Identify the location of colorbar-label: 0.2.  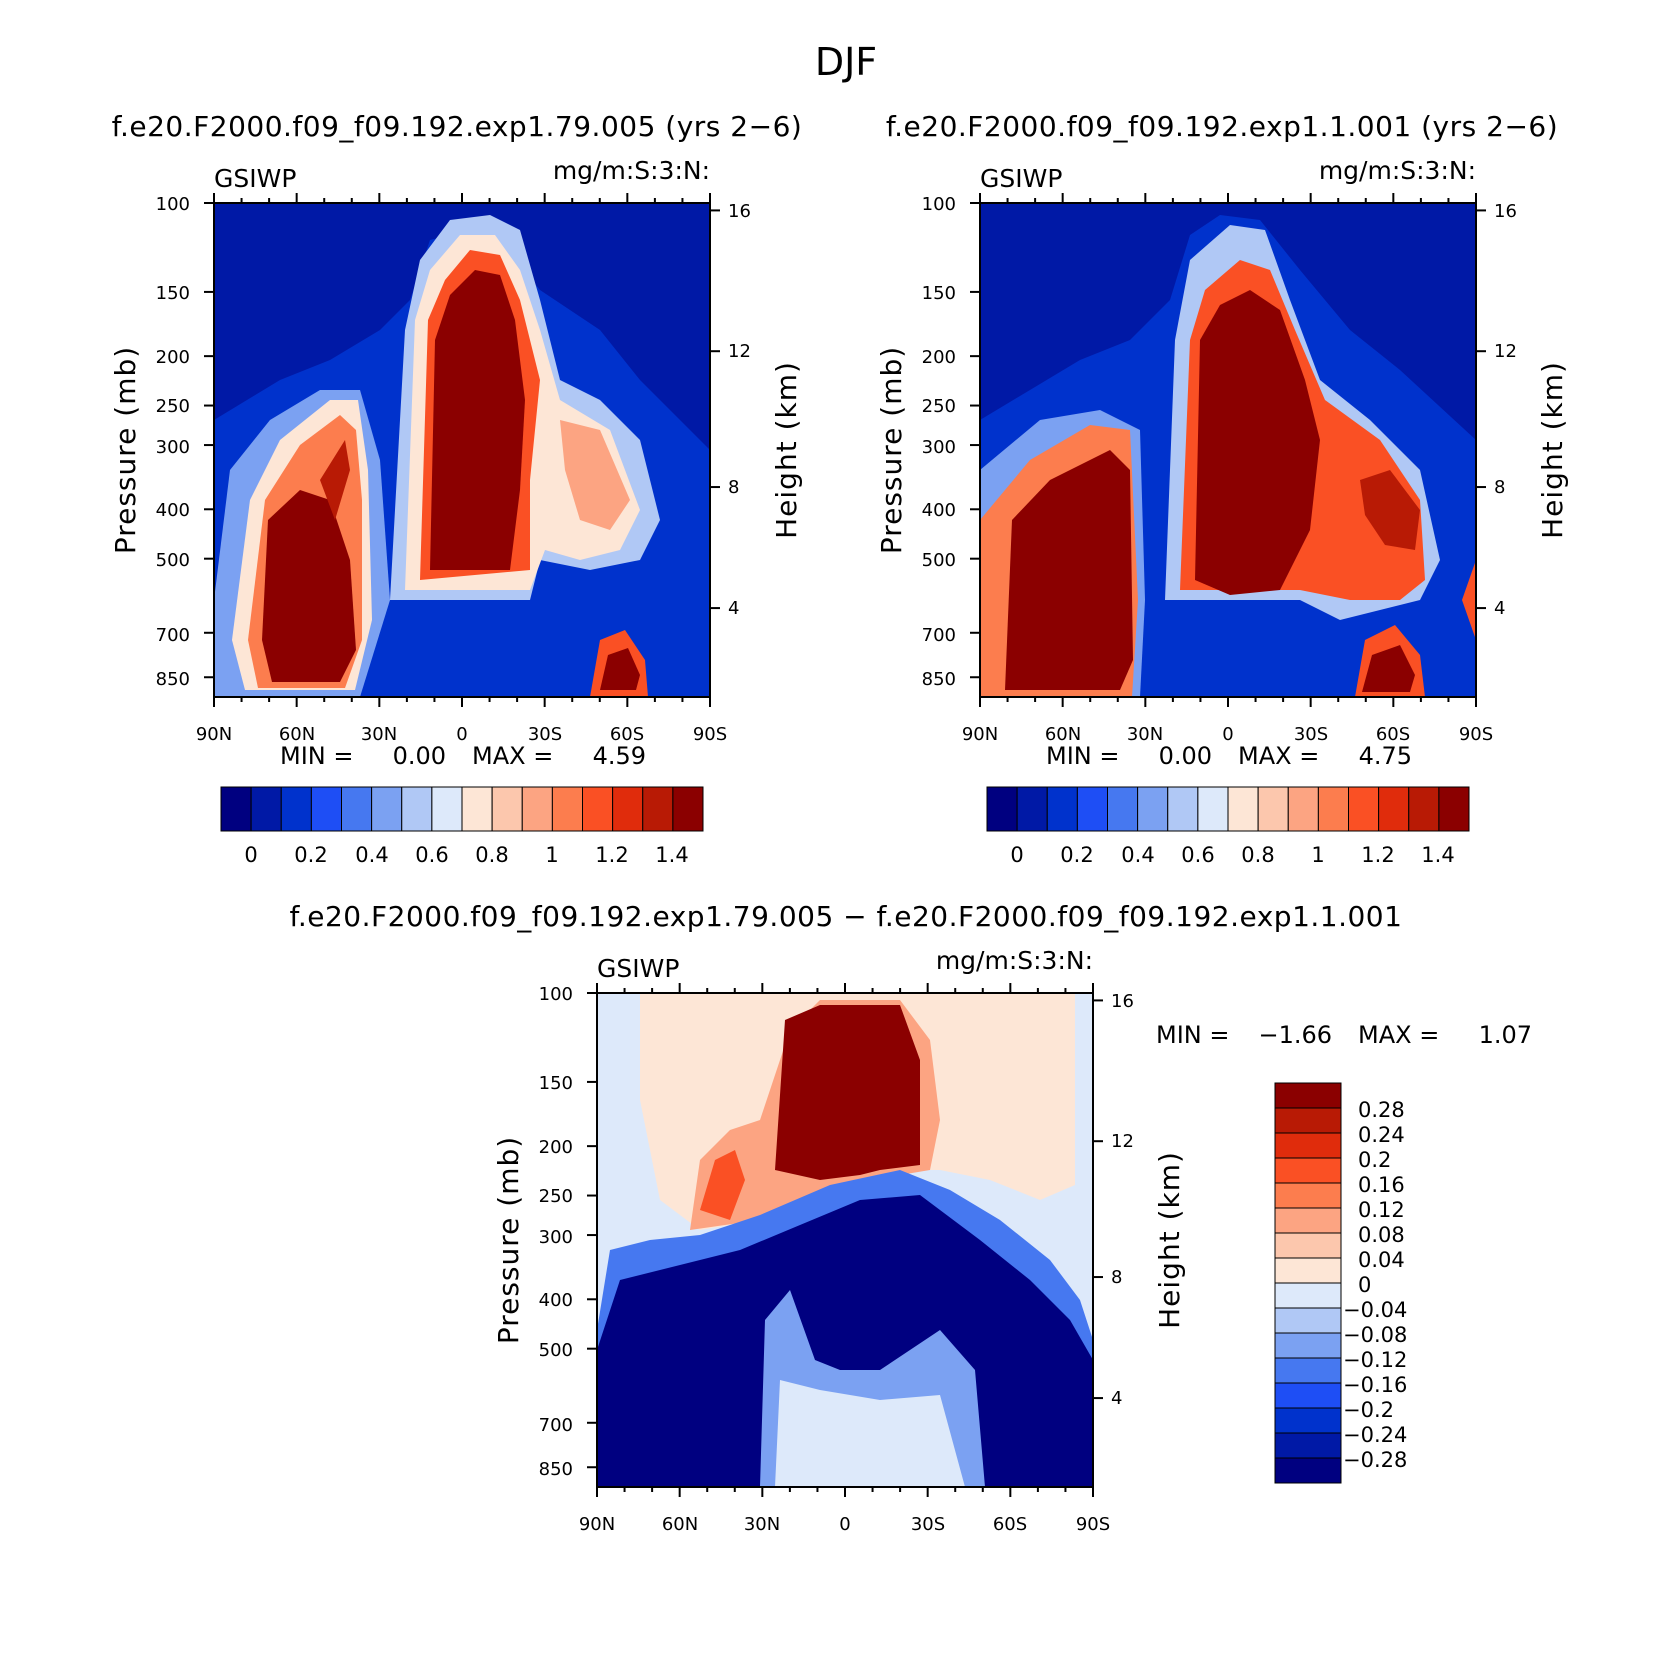
(1374, 1160).